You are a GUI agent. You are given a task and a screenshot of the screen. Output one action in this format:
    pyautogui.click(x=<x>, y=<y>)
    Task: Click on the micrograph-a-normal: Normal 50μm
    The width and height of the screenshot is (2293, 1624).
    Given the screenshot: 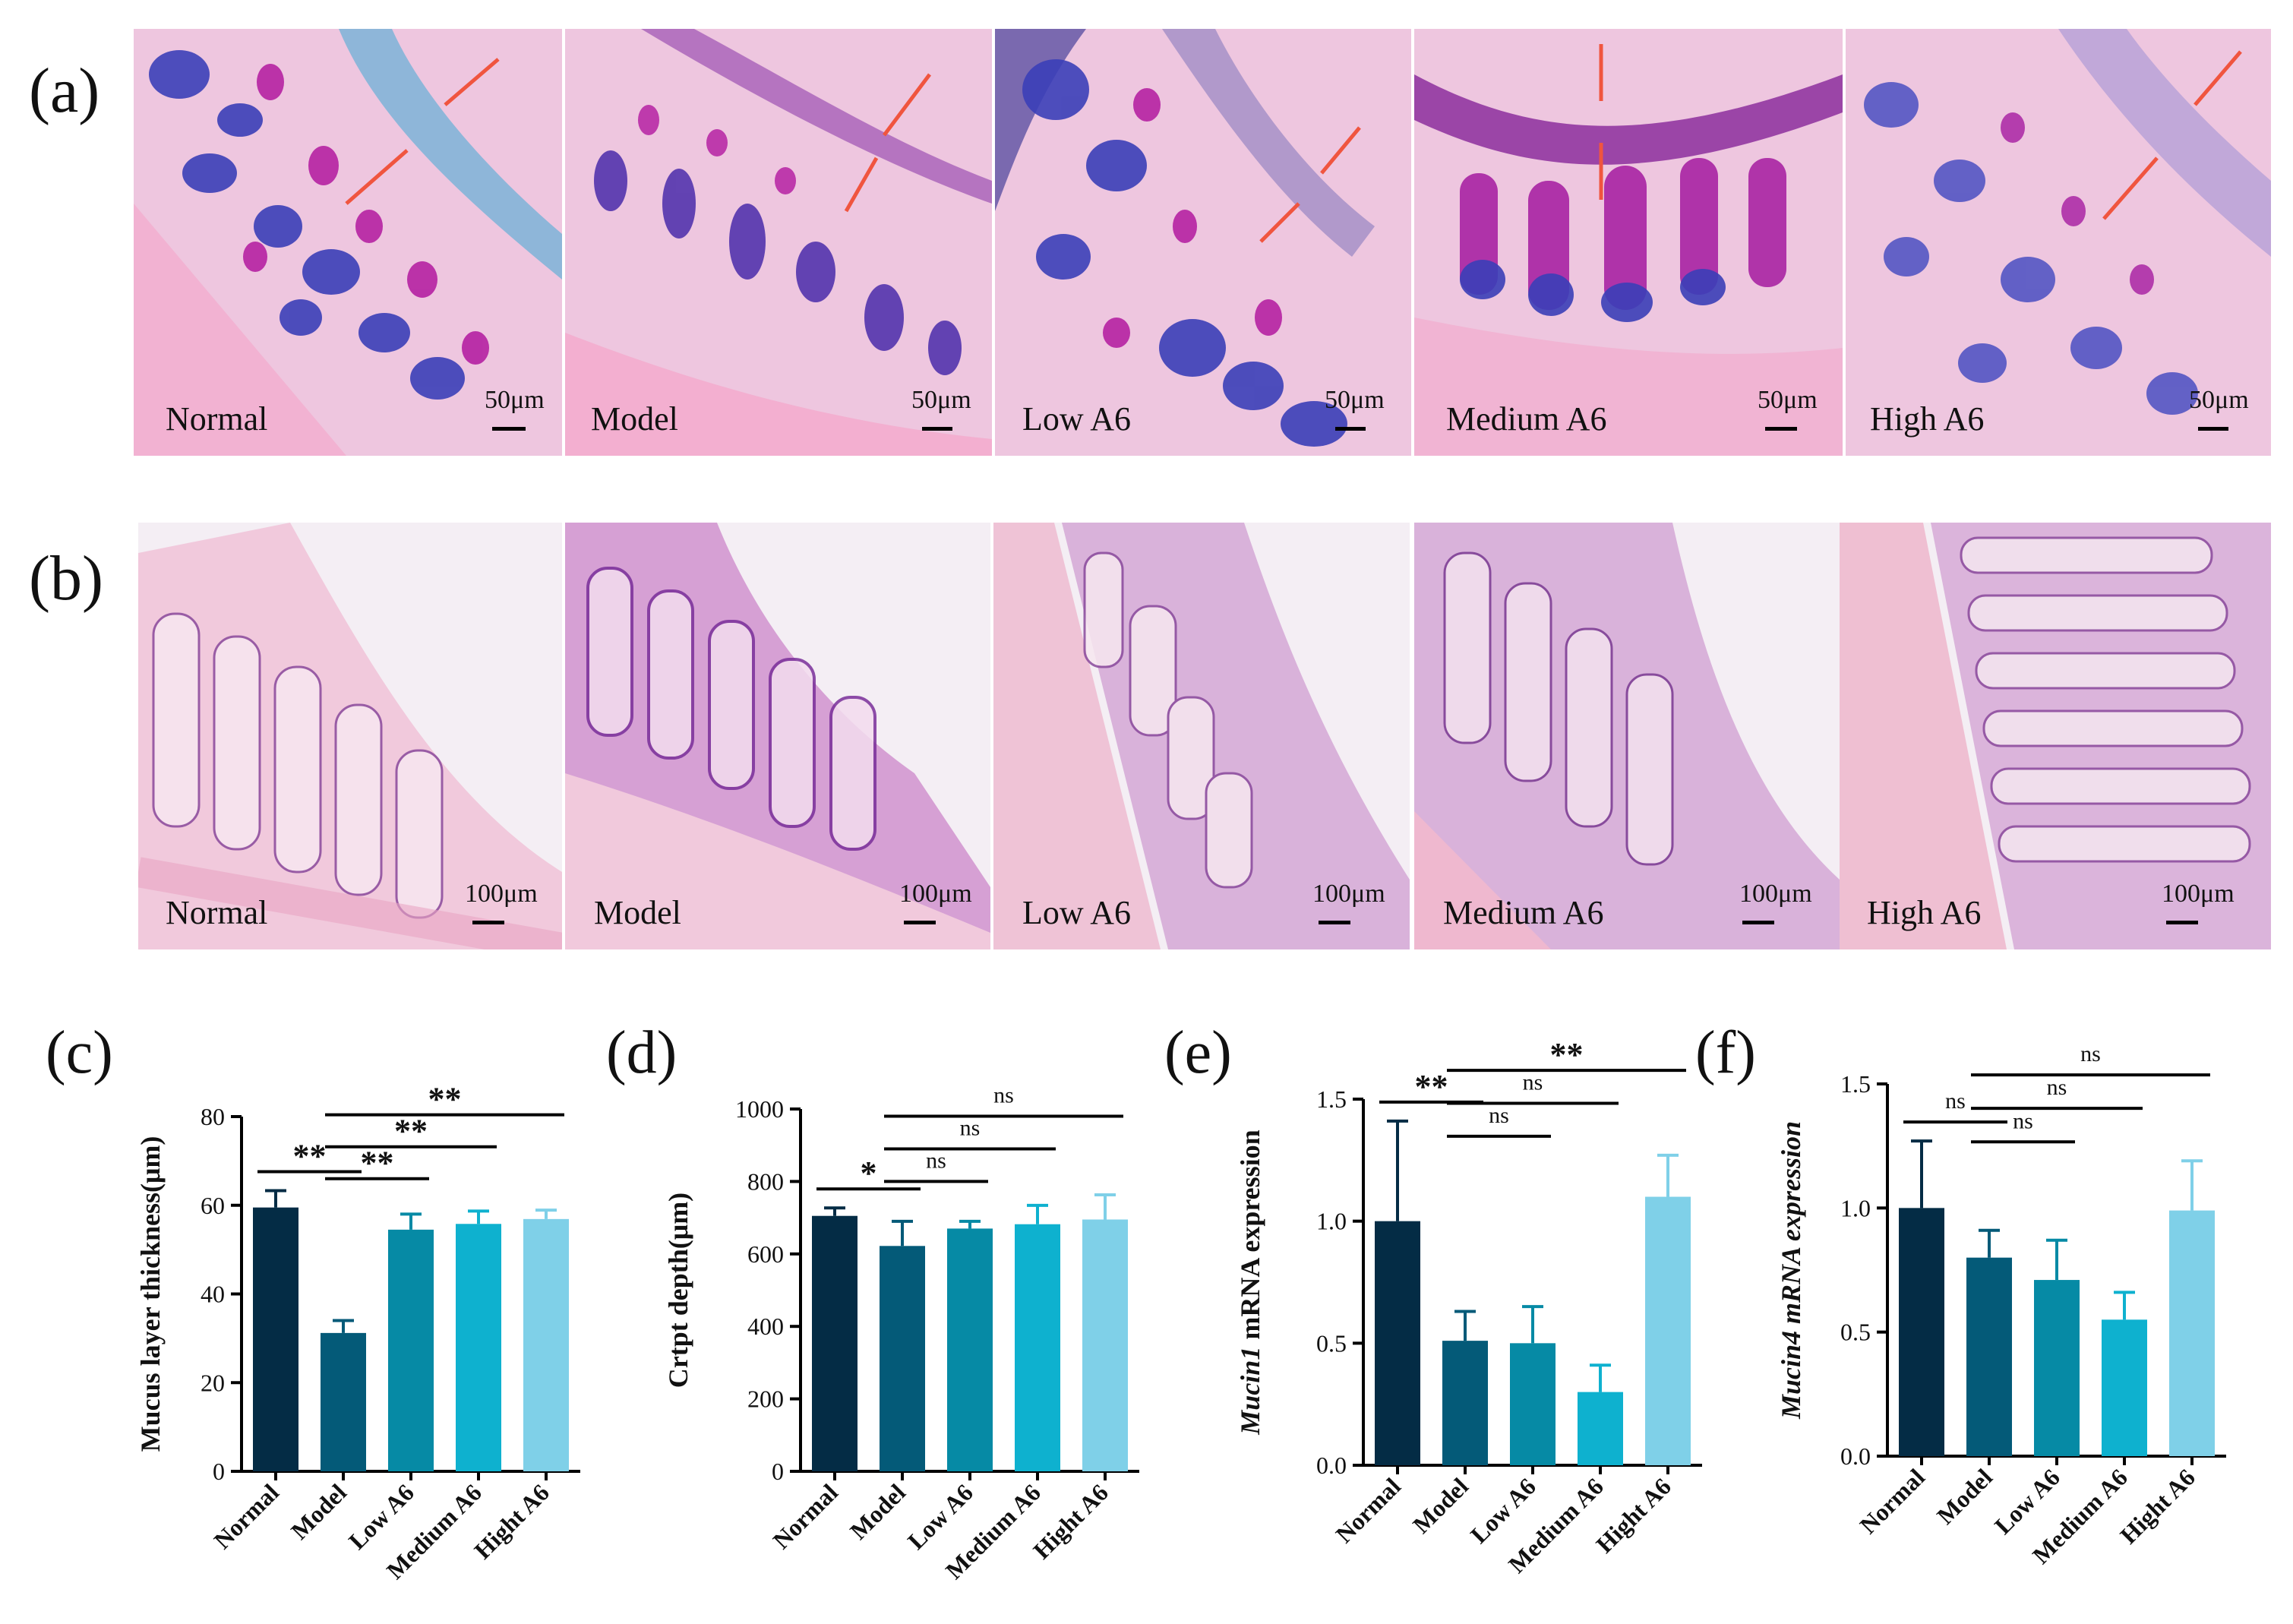 What is the action you would take?
    pyautogui.click(x=348, y=243)
    